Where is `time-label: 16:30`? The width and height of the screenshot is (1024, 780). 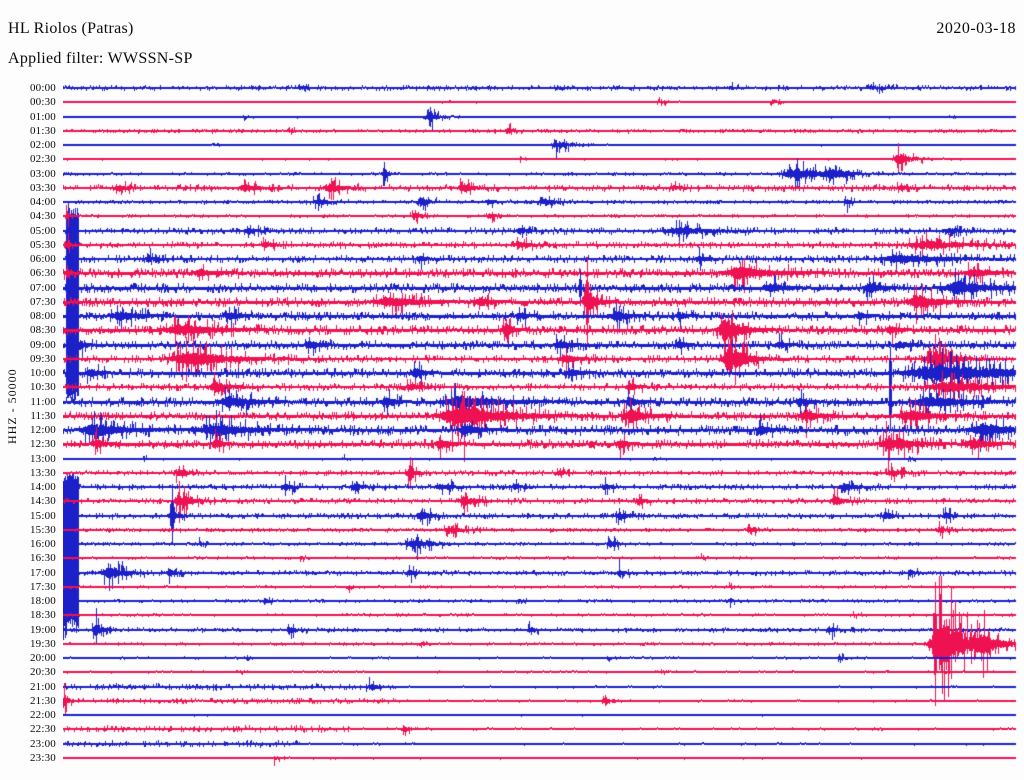
time-label: 16:30 is located at coordinates (42, 558).